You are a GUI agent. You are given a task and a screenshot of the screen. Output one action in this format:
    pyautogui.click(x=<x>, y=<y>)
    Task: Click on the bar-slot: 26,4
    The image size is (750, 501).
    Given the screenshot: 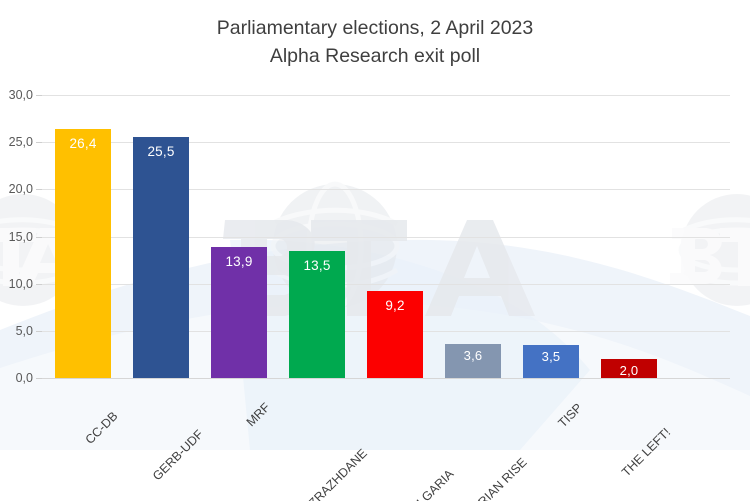 What is the action you would take?
    pyautogui.click(x=83, y=236)
    